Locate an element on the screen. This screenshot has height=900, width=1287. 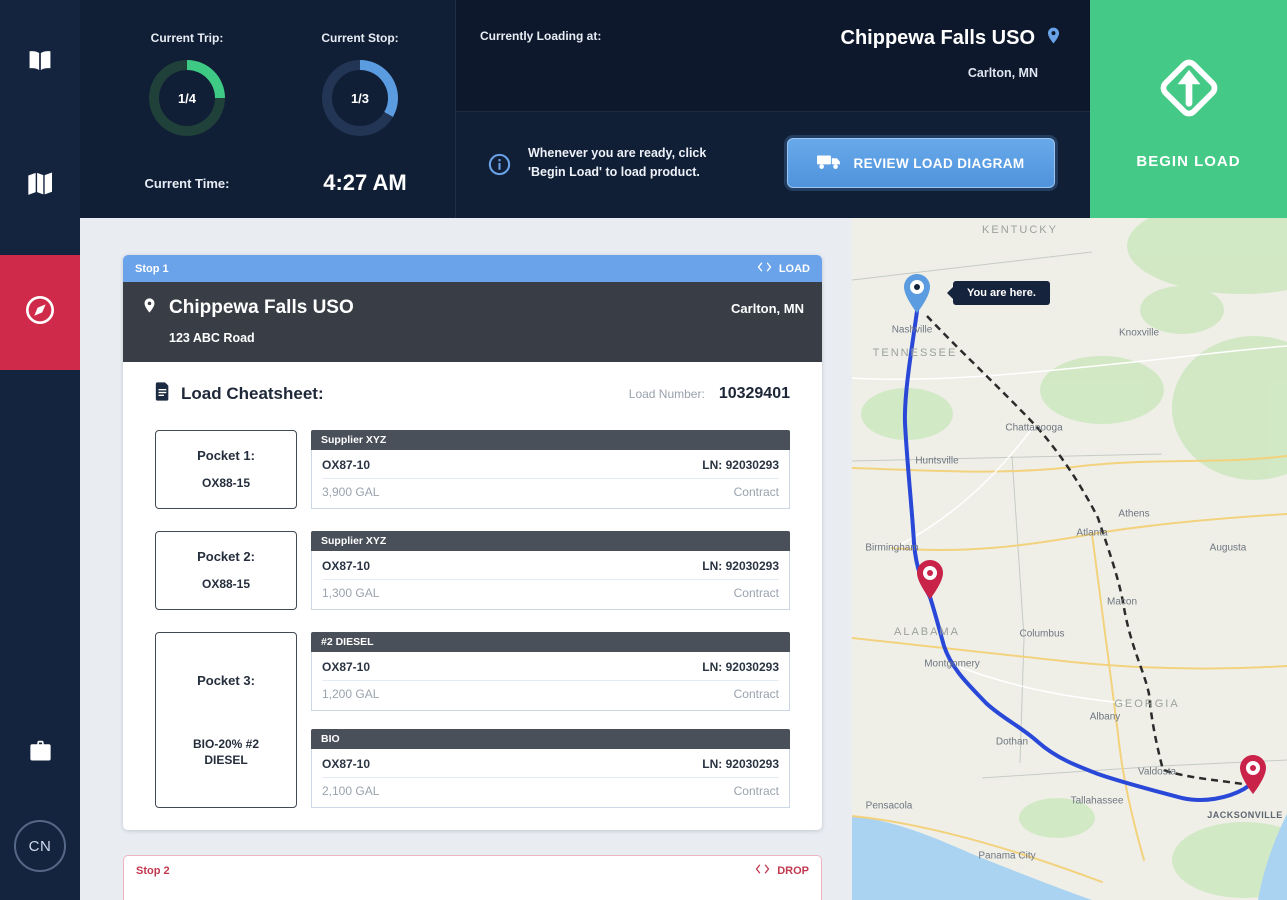
stop1-label: Stop 1 is located at coordinates (152, 268).